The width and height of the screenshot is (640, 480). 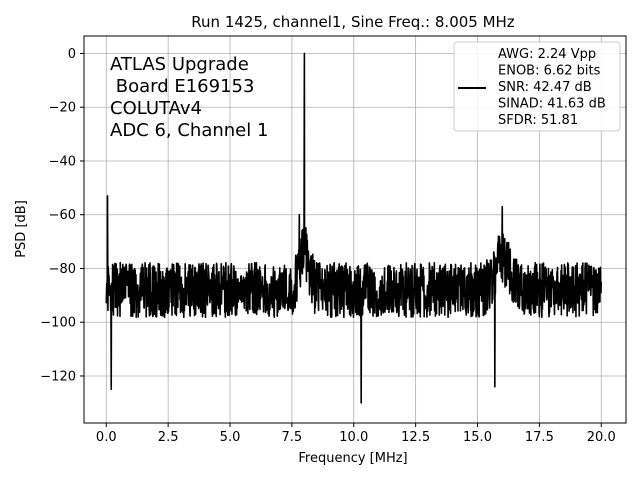 What do you see at coordinates (156, 108) in the screenshot?
I see `annotation-line: COLUTAv4` at bounding box center [156, 108].